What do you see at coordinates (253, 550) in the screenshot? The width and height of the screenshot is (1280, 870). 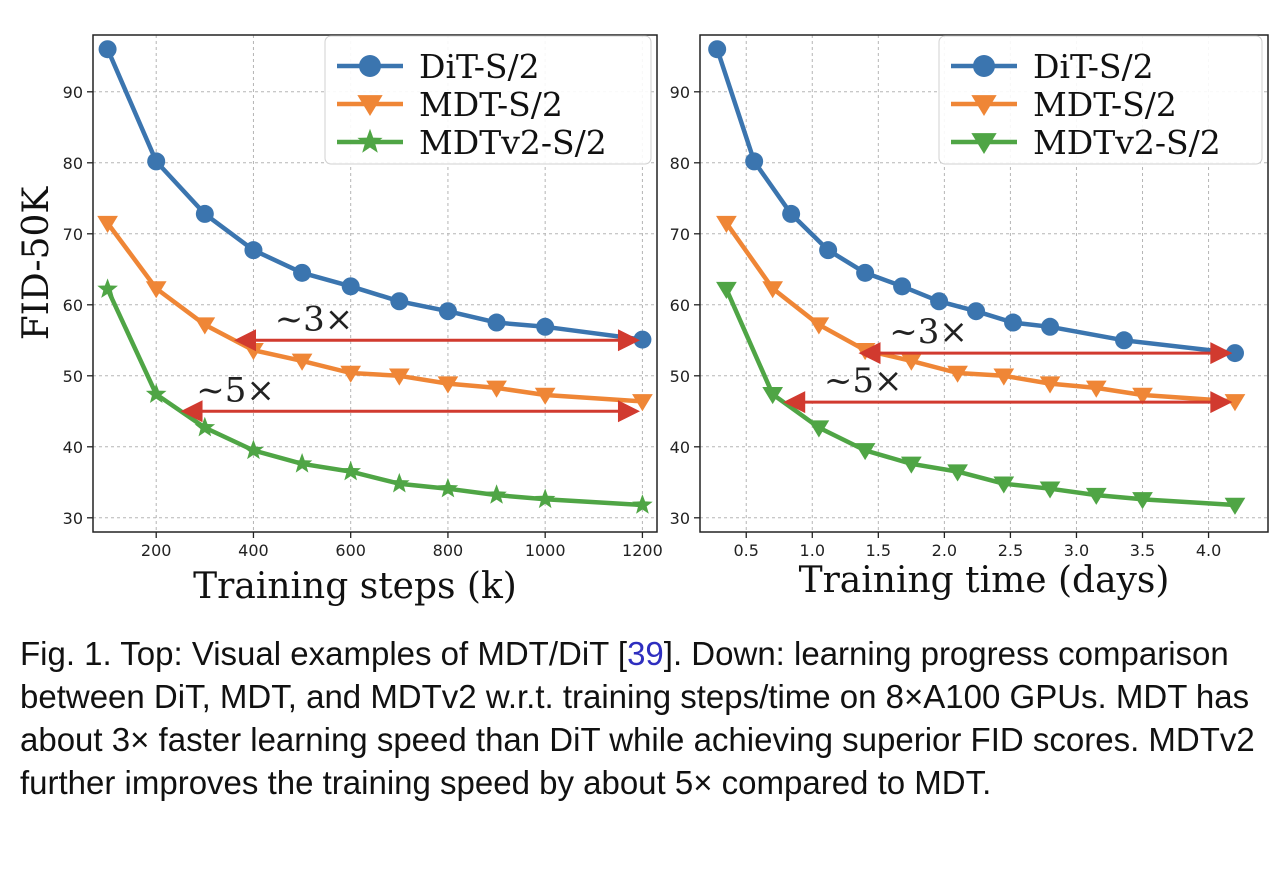 I see `x-tick-label: 400` at bounding box center [253, 550].